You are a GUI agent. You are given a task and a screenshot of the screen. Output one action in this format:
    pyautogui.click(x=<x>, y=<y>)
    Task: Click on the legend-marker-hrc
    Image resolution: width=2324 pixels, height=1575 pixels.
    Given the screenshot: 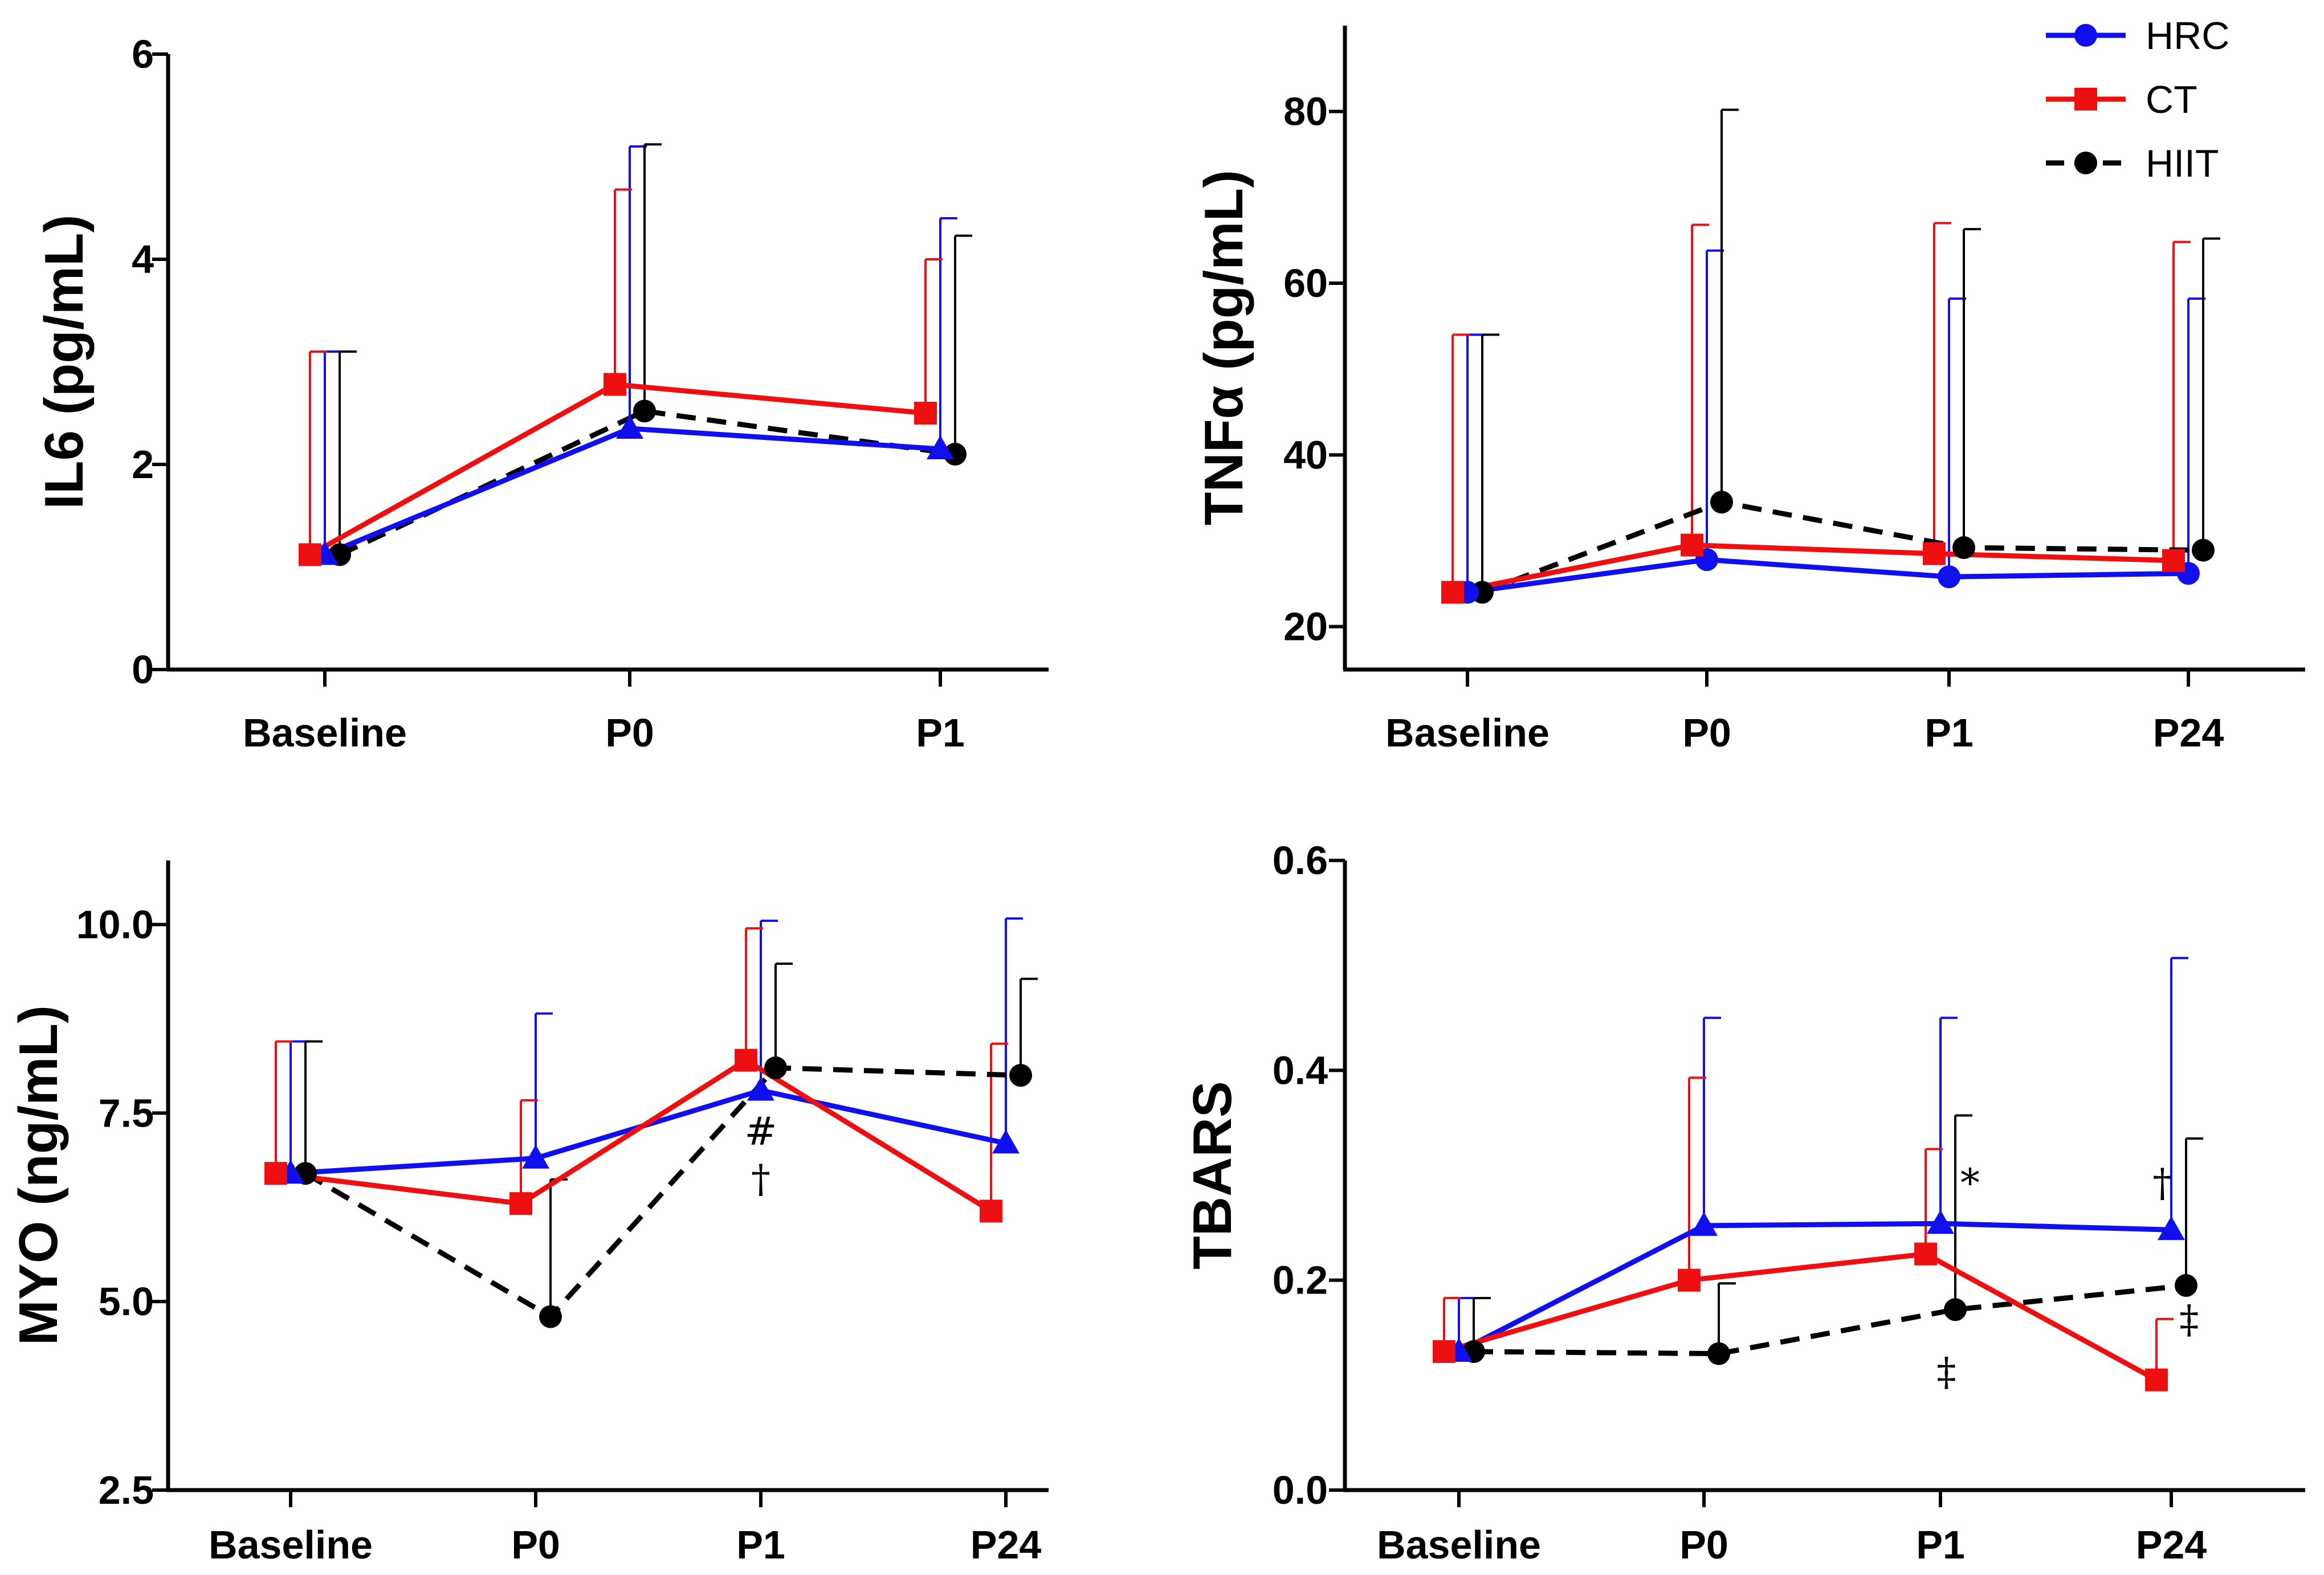 What is the action you would take?
    pyautogui.click(x=2085, y=36)
    